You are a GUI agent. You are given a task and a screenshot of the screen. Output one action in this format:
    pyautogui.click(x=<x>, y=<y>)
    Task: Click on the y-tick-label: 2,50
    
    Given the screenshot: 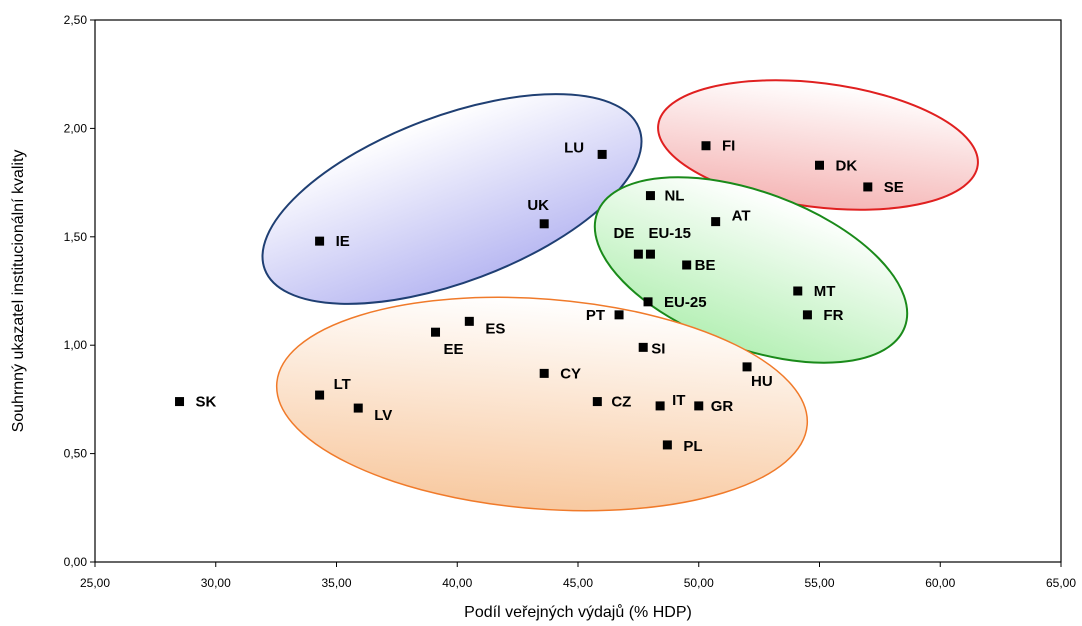 What is the action you would take?
    pyautogui.click(x=76, y=20)
    